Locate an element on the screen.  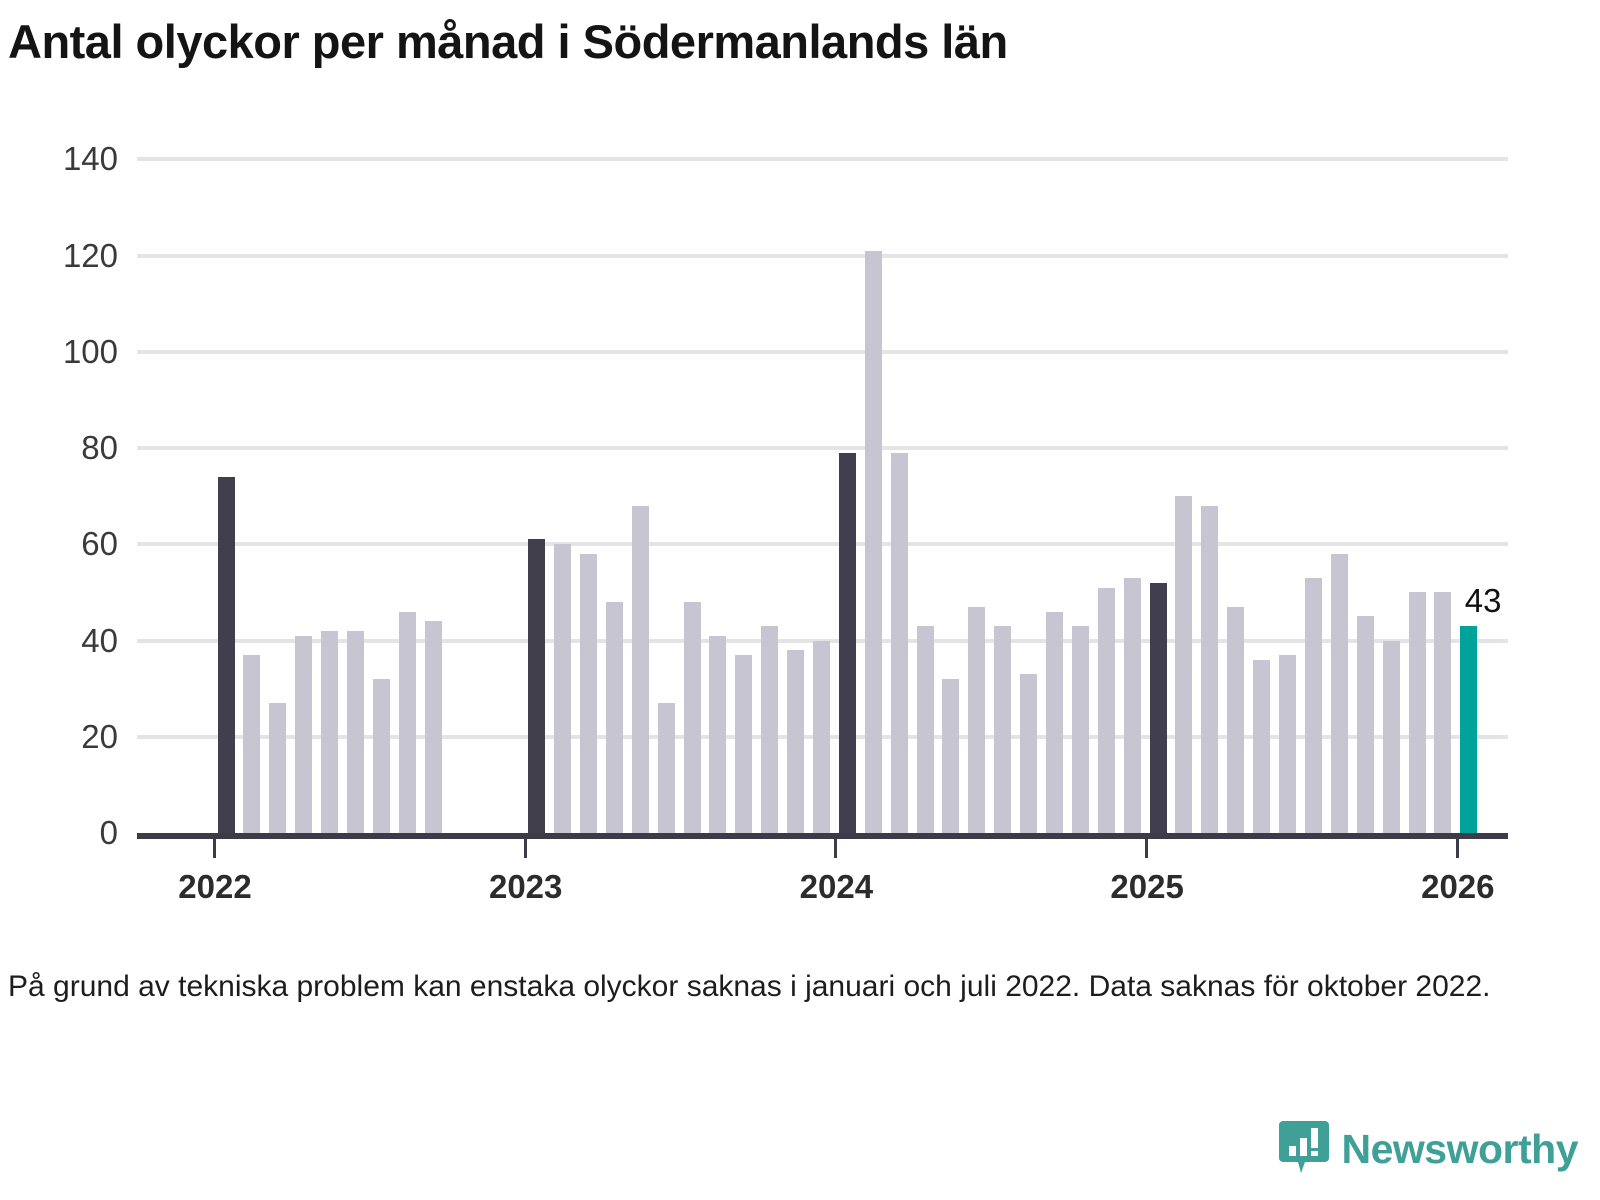
y-axis-tick-label: 80 is located at coordinates (99, 447).